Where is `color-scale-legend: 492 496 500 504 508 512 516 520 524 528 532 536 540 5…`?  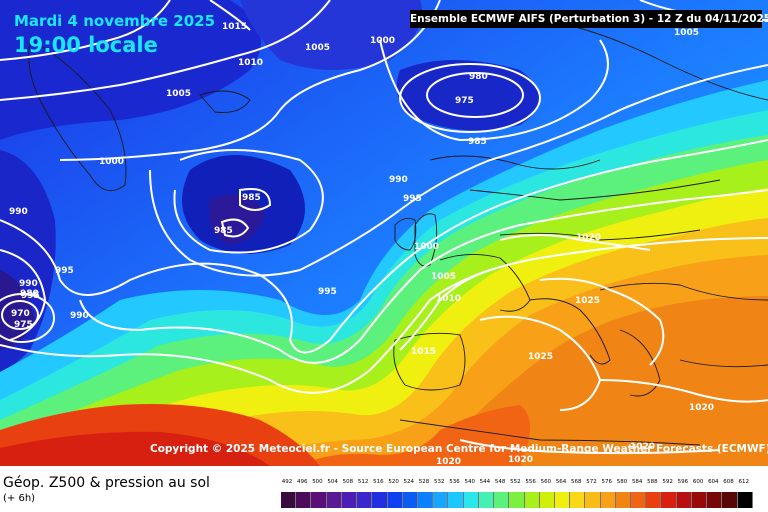 color-scale-legend: 492 496 500 504 508 512 516 520 524 528 532 536 540 5… is located at coordinates (517, 494).